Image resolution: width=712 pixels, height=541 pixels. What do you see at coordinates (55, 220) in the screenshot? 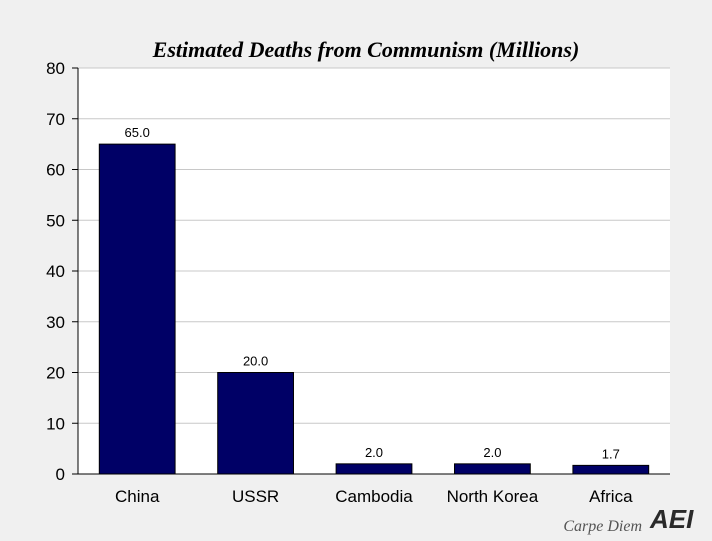
I see `y-tick-label: 50` at bounding box center [55, 220].